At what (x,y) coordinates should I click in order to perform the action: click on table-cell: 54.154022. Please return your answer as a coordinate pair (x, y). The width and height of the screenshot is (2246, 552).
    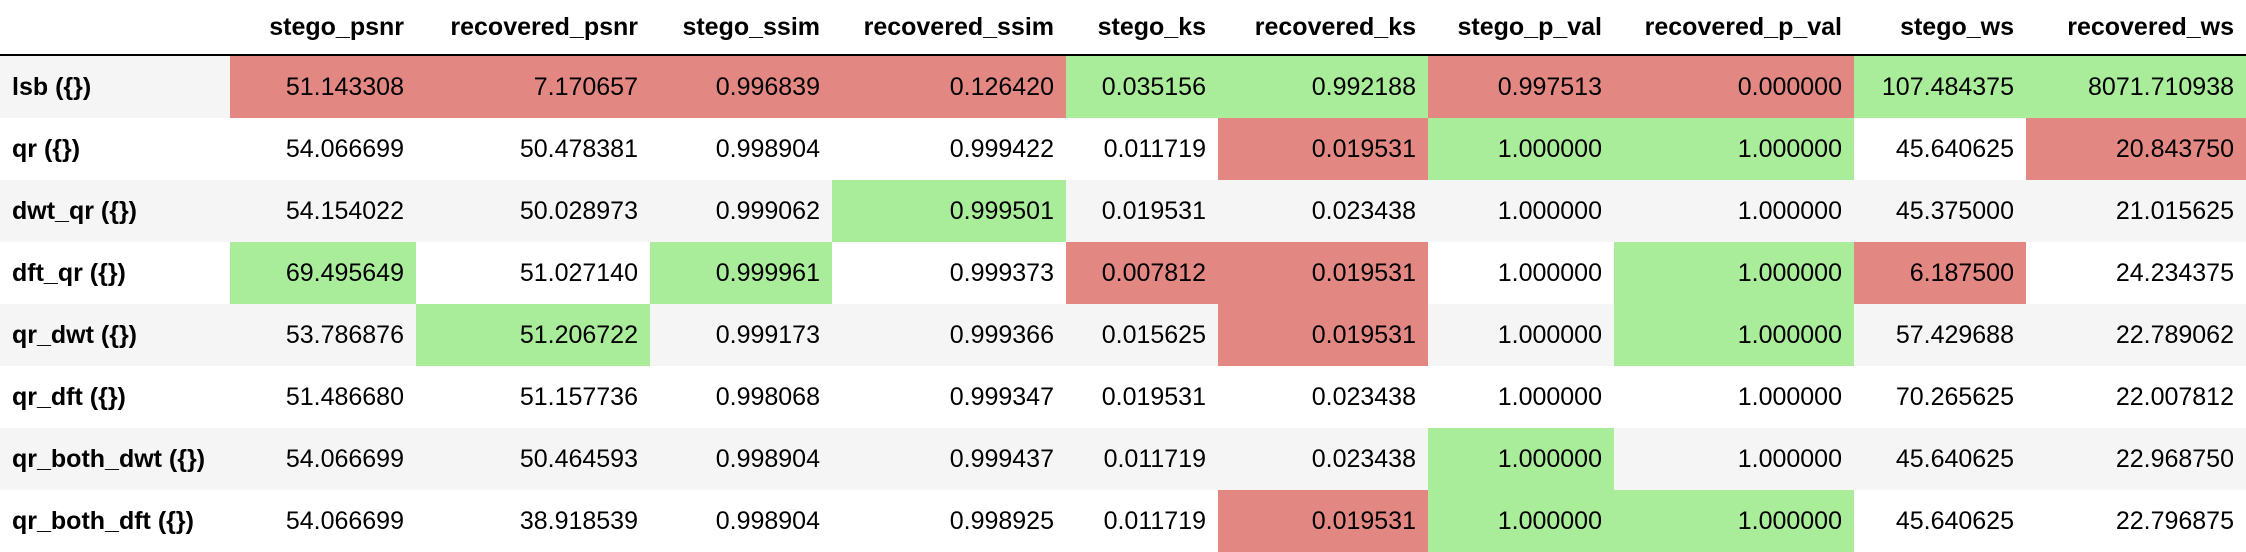
    Looking at the image, I should click on (323, 211).